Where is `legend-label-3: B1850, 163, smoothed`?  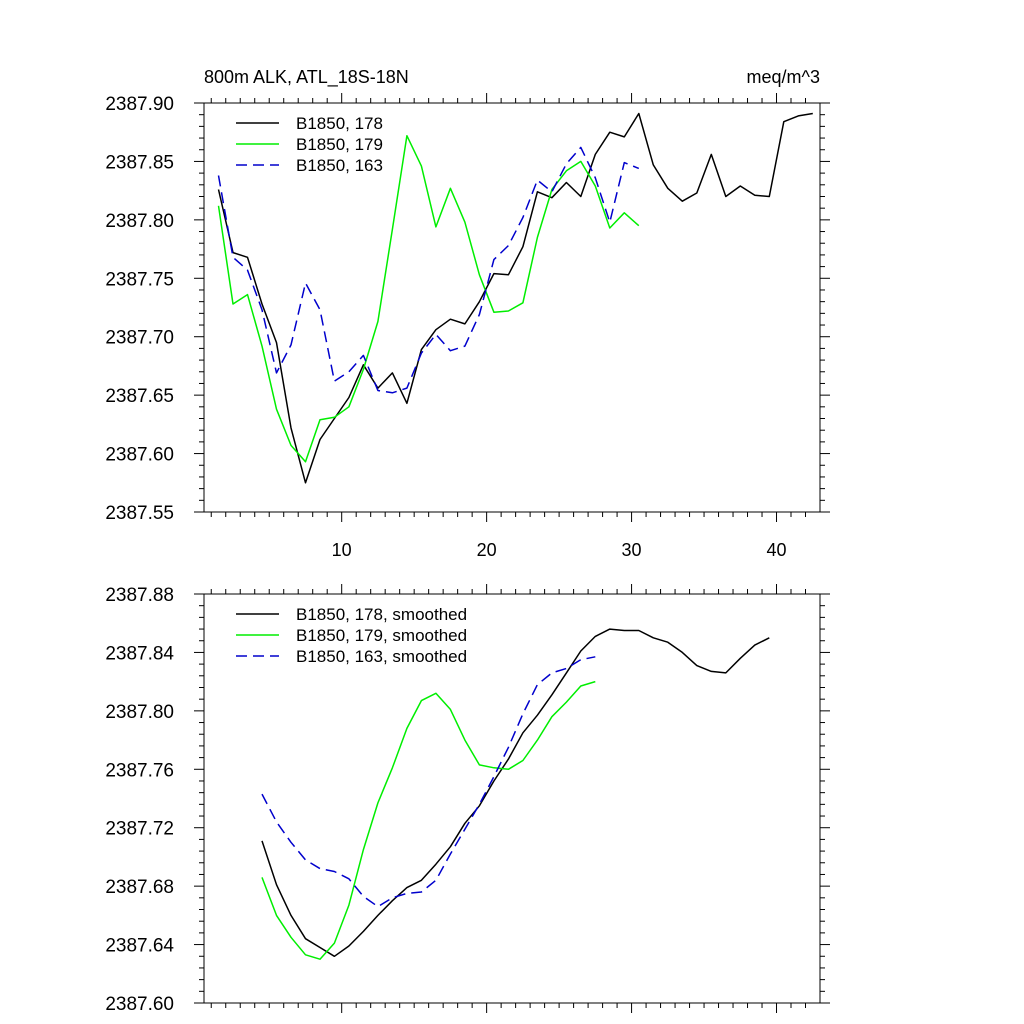
legend-label-3: B1850, 163, smoothed is located at coordinates (381, 656).